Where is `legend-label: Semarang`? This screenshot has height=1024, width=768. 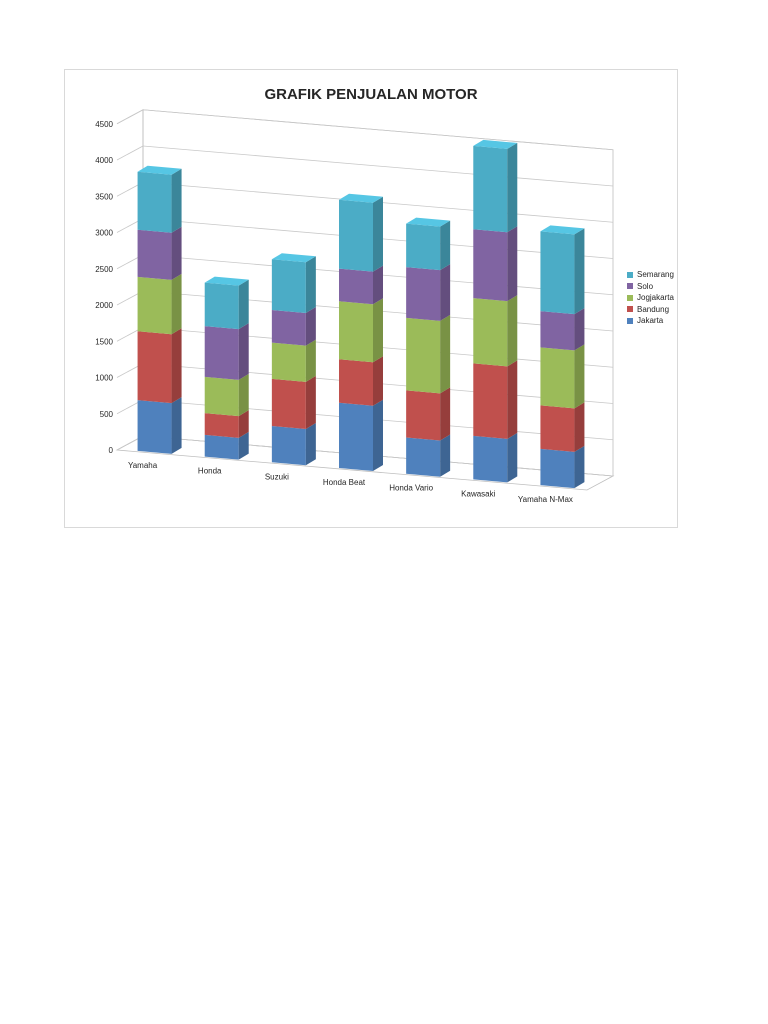 legend-label: Semarang is located at coordinates (655, 275).